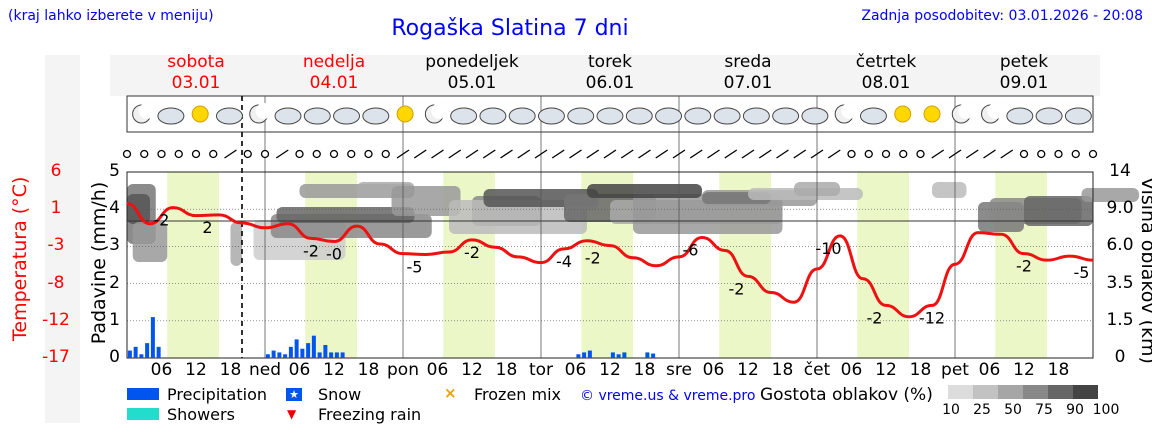  Describe the element at coordinates (748, 62) in the screenshot. I see `day-name: sreda` at that location.